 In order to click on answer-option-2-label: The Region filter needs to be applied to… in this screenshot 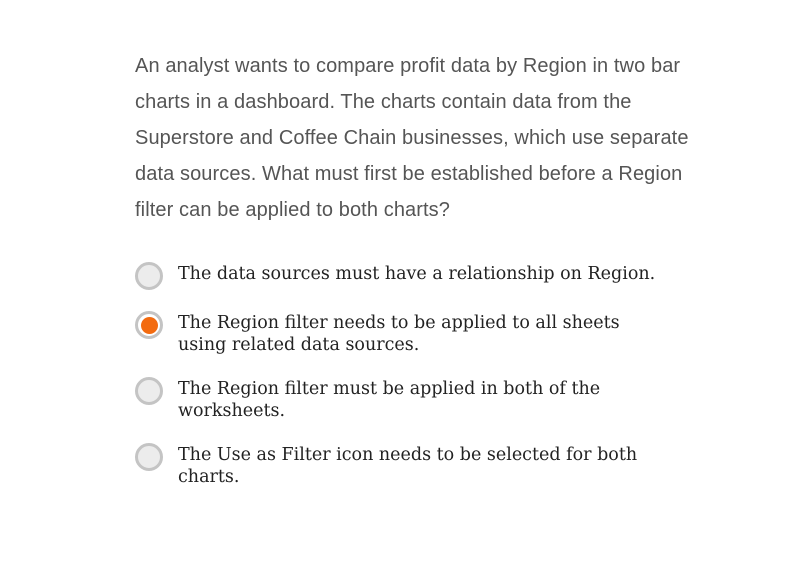, I will do `click(399, 334)`.